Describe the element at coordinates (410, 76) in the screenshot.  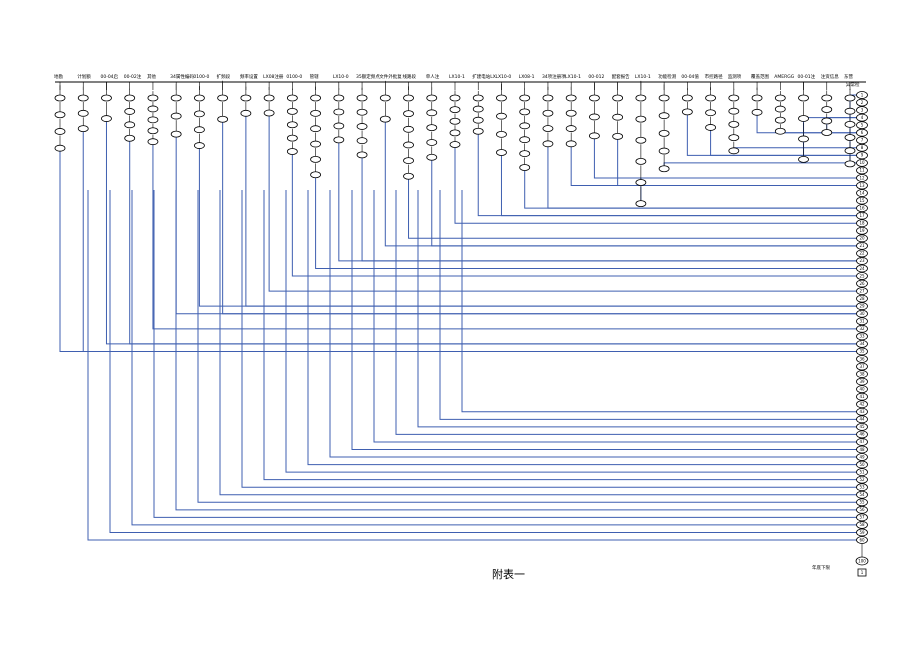
I see `column-header: 线路段` at that location.